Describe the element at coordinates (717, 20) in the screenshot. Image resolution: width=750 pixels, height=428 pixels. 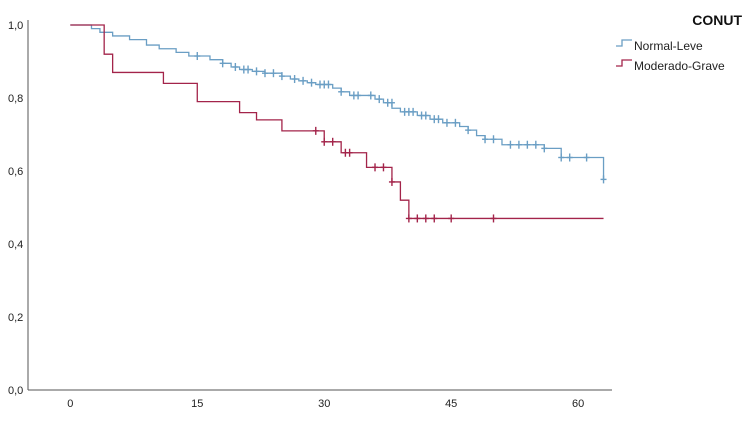
I see `legend-title: CONUT` at that location.